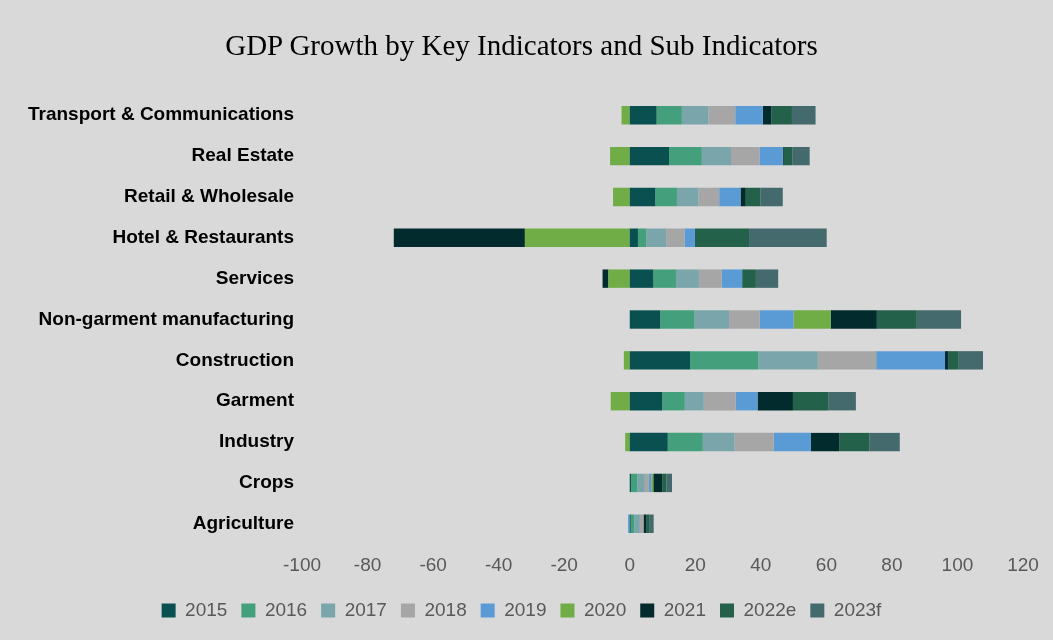  What do you see at coordinates (564, 564) in the screenshot?
I see `x-tick-label: -20` at bounding box center [564, 564].